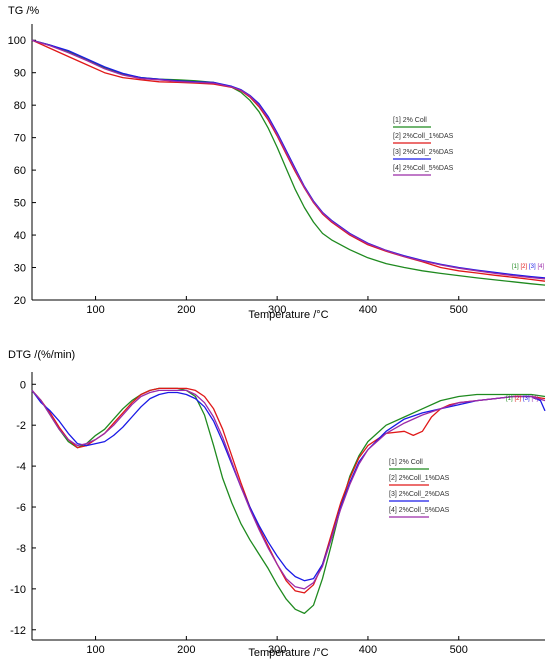 The image size is (550, 661). Describe the element at coordinates (41, 355) in the screenshot. I see `y-axis-title: DTG /(%/min)` at that location.